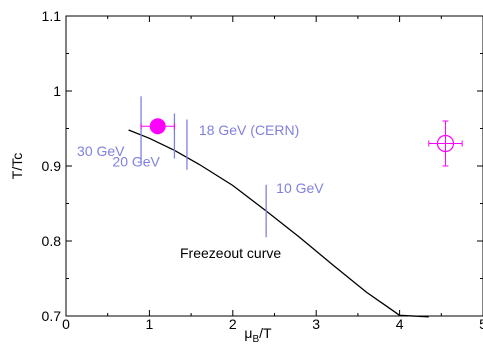 This screenshot has width=483, height=349. Describe the element at coordinates (230, 253) in the screenshot. I see `annotation-freezeout-curve: Freezeout curve` at that location.